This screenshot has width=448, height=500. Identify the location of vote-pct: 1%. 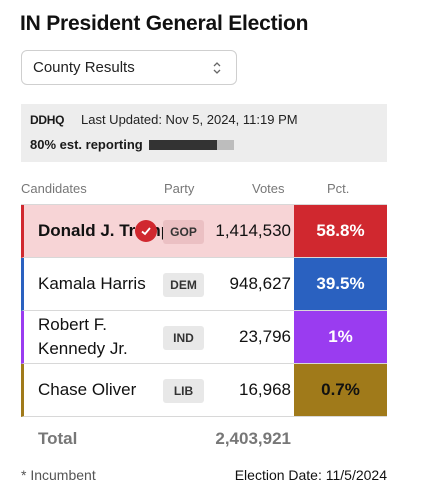
(340, 337).